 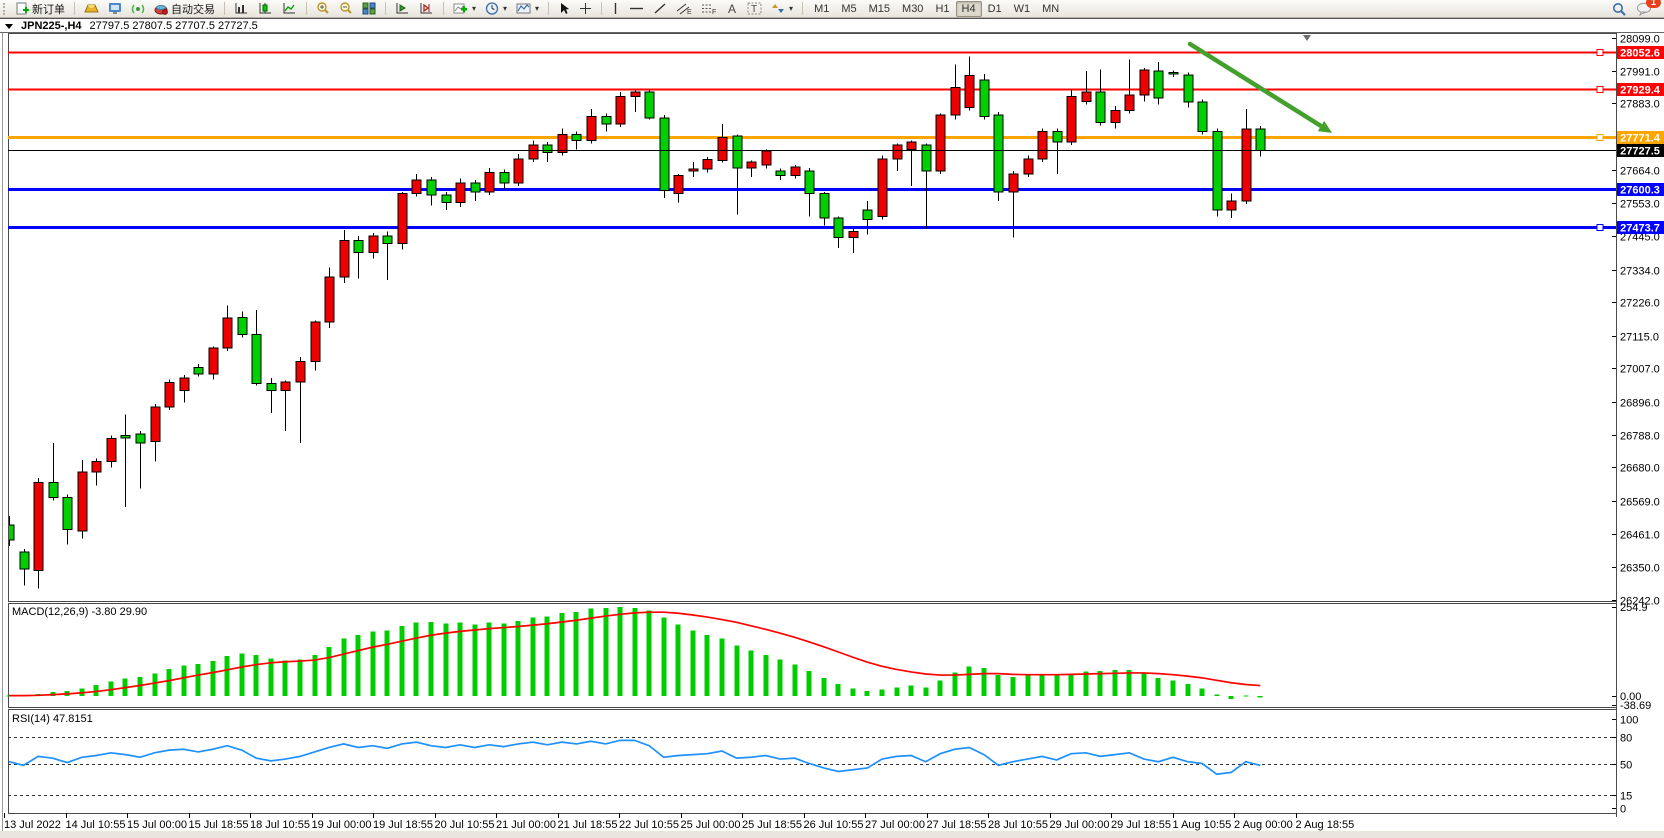 I want to click on bar-chart-button, so click(x=241, y=9).